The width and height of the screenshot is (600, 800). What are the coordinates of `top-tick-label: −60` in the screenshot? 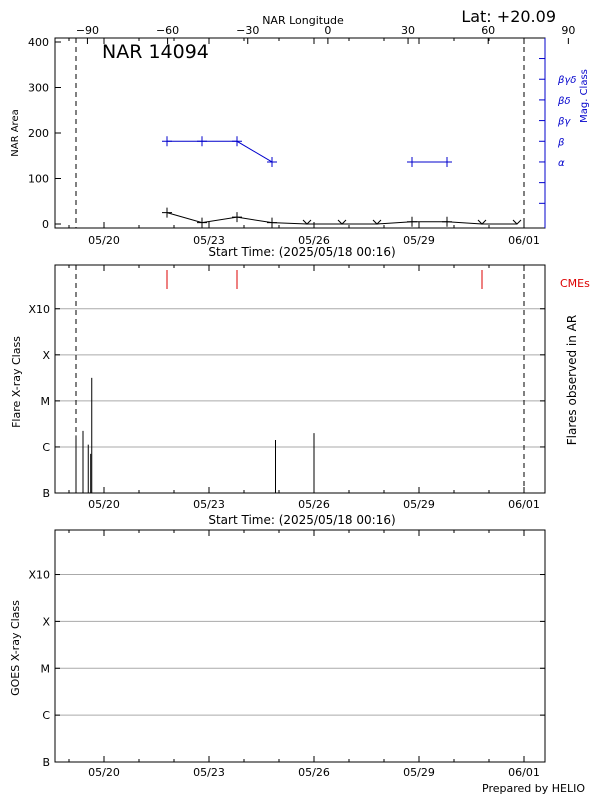 It's located at (167, 30).